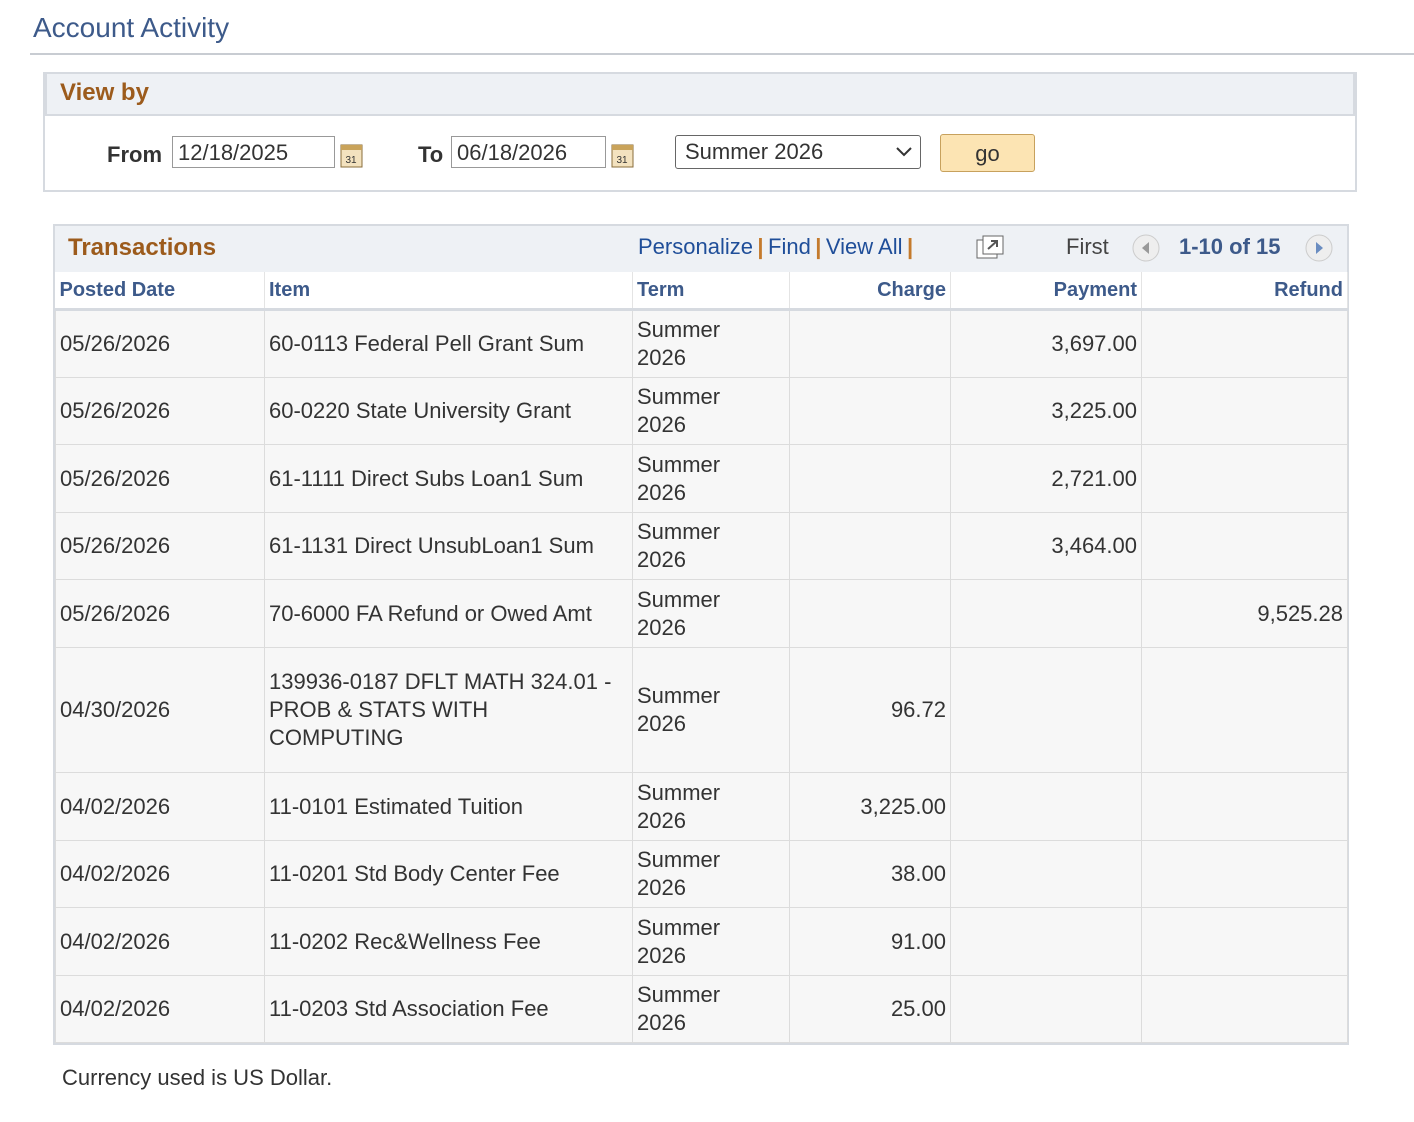 This screenshot has width=1414, height=1122. What do you see at coordinates (448, 291) in the screenshot?
I see `column-header: Item` at bounding box center [448, 291].